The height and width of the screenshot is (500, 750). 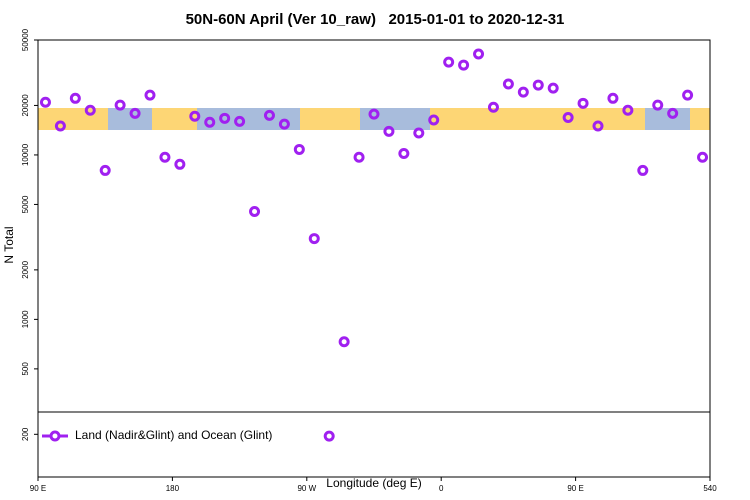 What do you see at coordinates (25, 319) in the screenshot?
I see `y-tick-label: 1000` at bounding box center [25, 319].